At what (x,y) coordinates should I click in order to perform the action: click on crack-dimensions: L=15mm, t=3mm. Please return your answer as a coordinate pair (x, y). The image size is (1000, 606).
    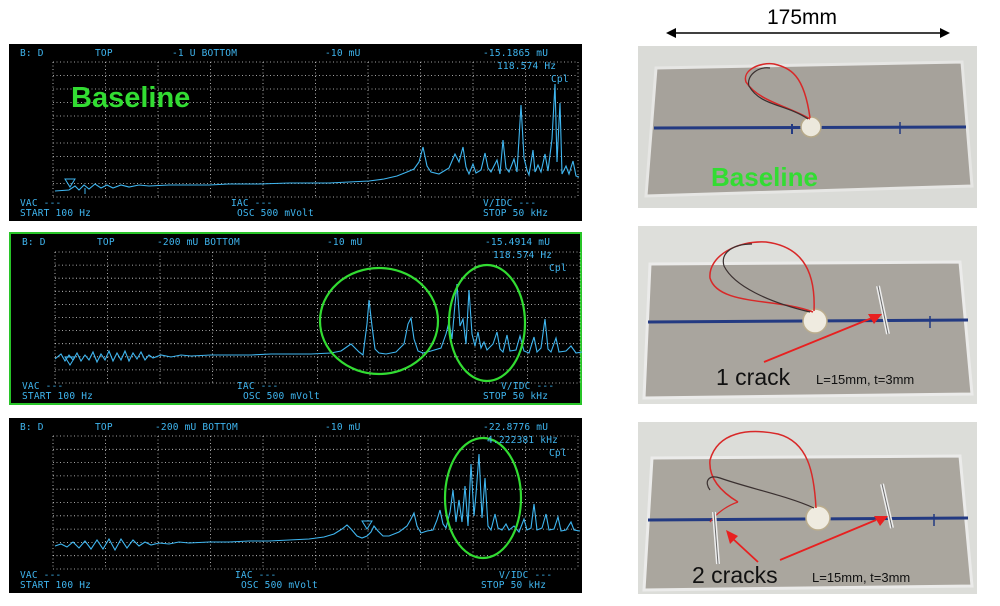
    Looking at the image, I should click on (865, 379).